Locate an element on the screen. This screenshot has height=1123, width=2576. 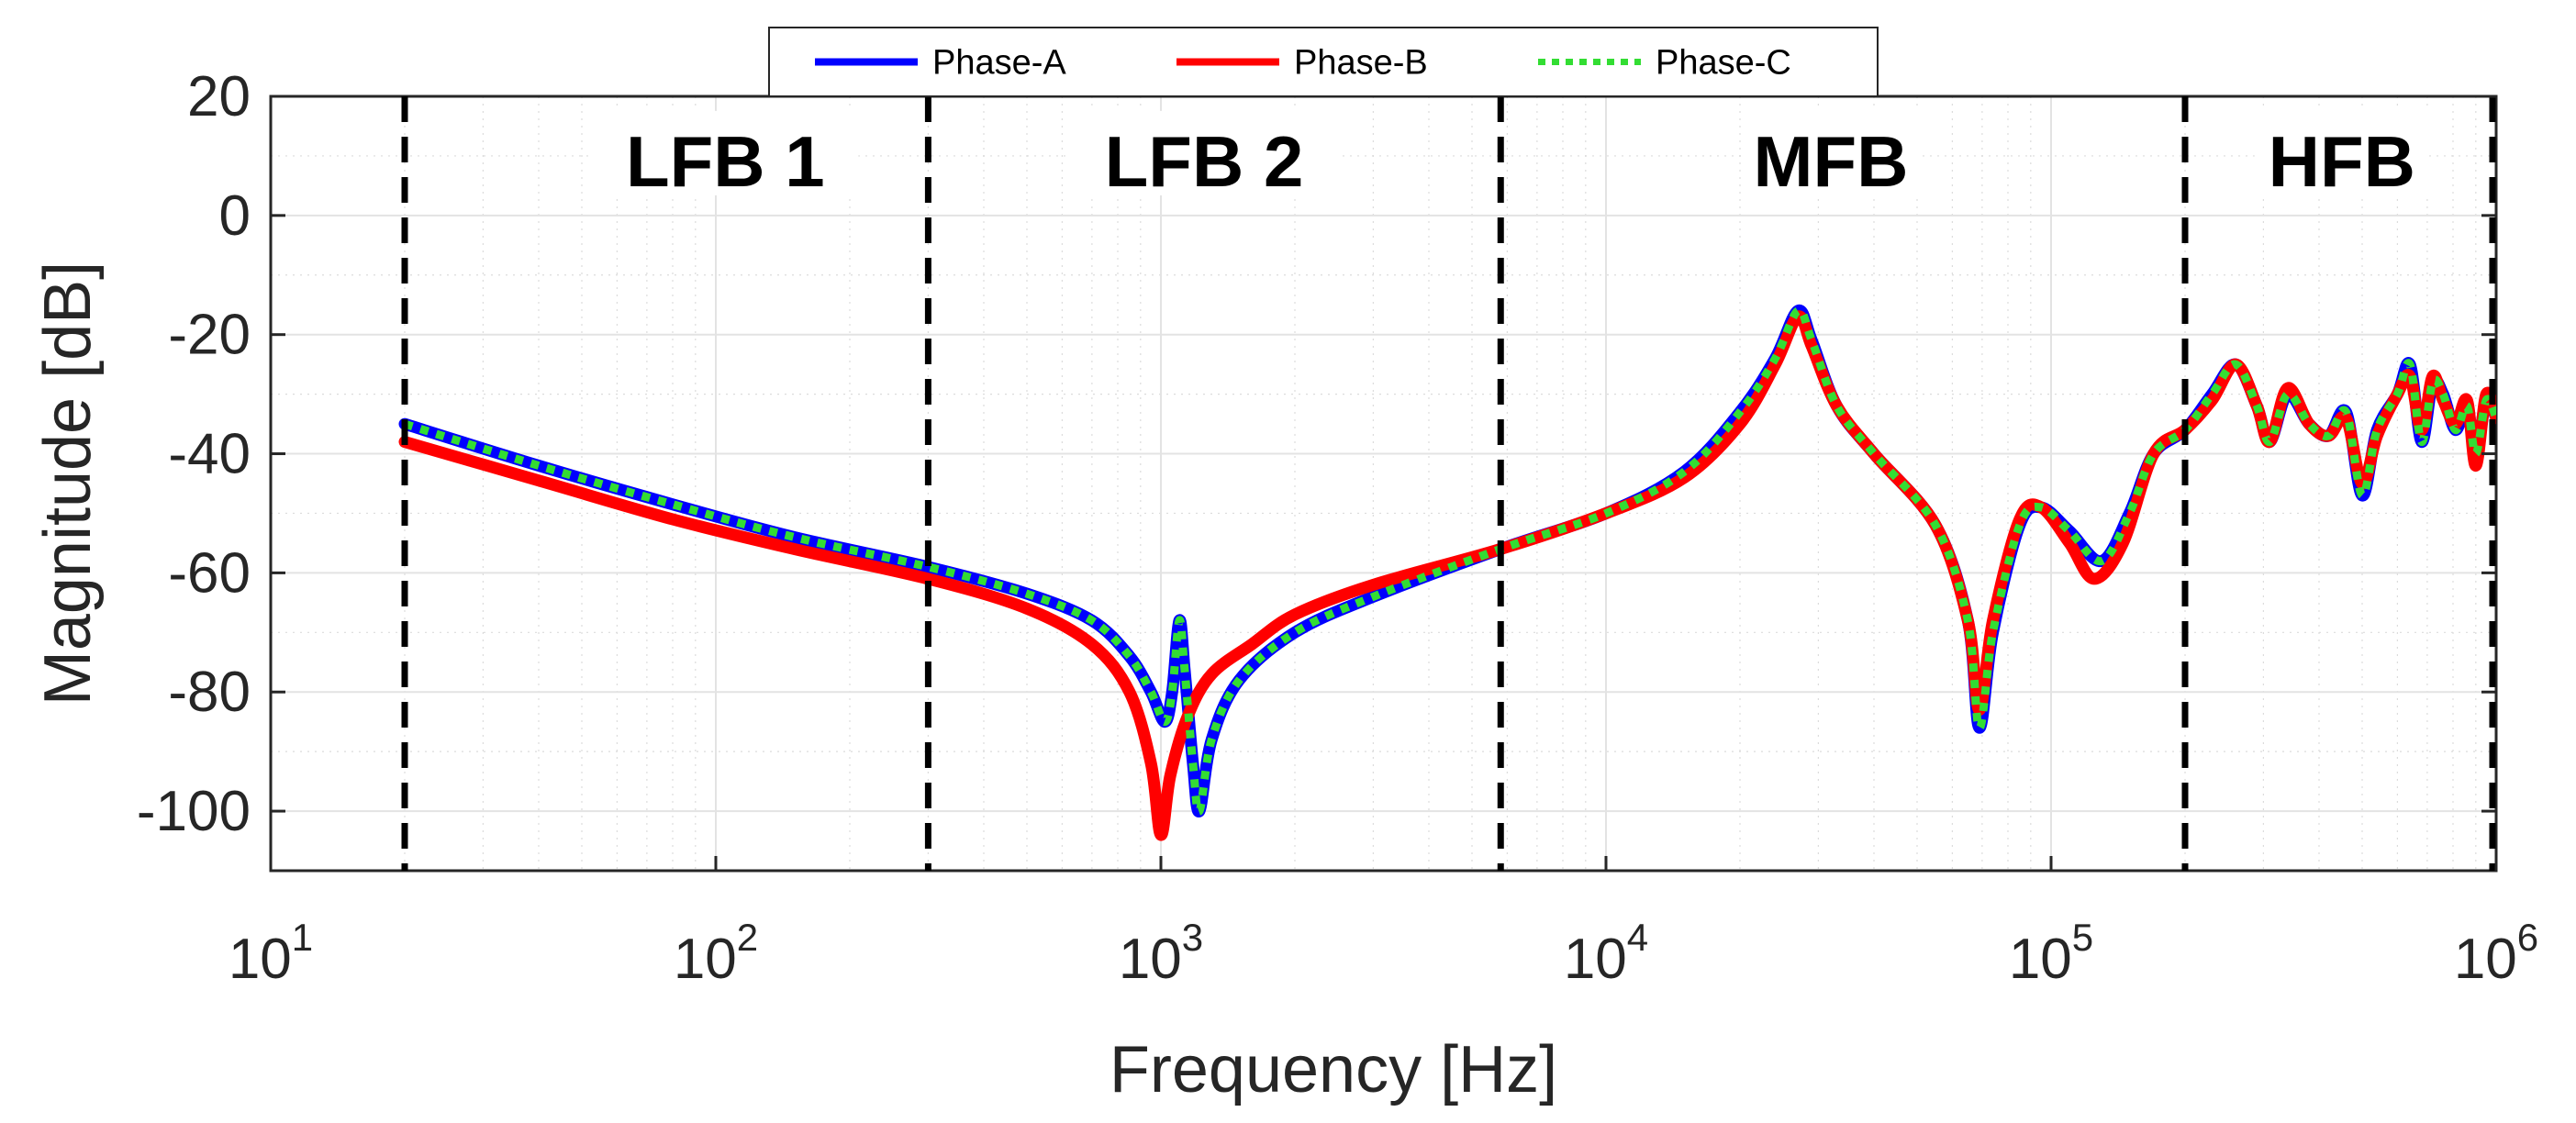
y-tick-label: -40 is located at coordinates (209, 454).